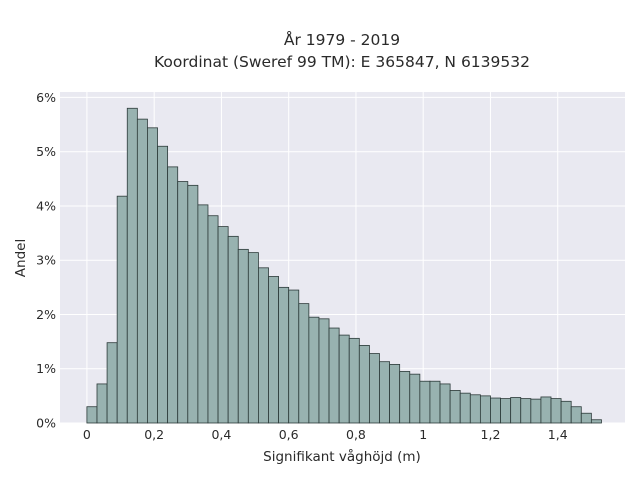 Image resolution: width=640 pixels, height=480 pixels. Describe the element at coordinates (342, 39) in the screenshot. I see `chart-title-line-1: År 1979 - 2019` at that location.